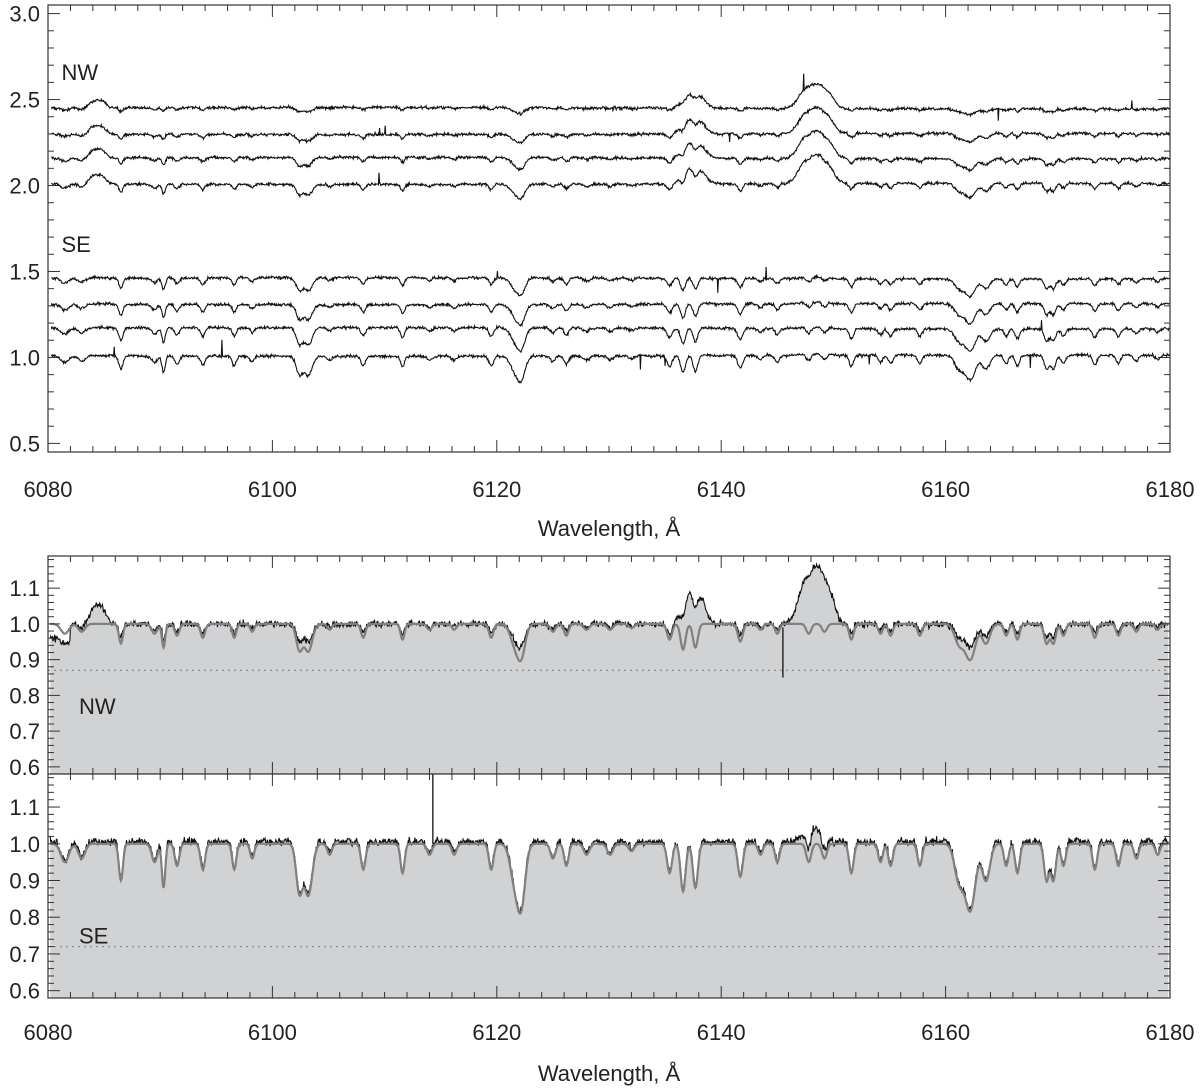 The image size is (1200, 1091). I want to click on middle-y-tick-label: 0.6, so click(24, 767).